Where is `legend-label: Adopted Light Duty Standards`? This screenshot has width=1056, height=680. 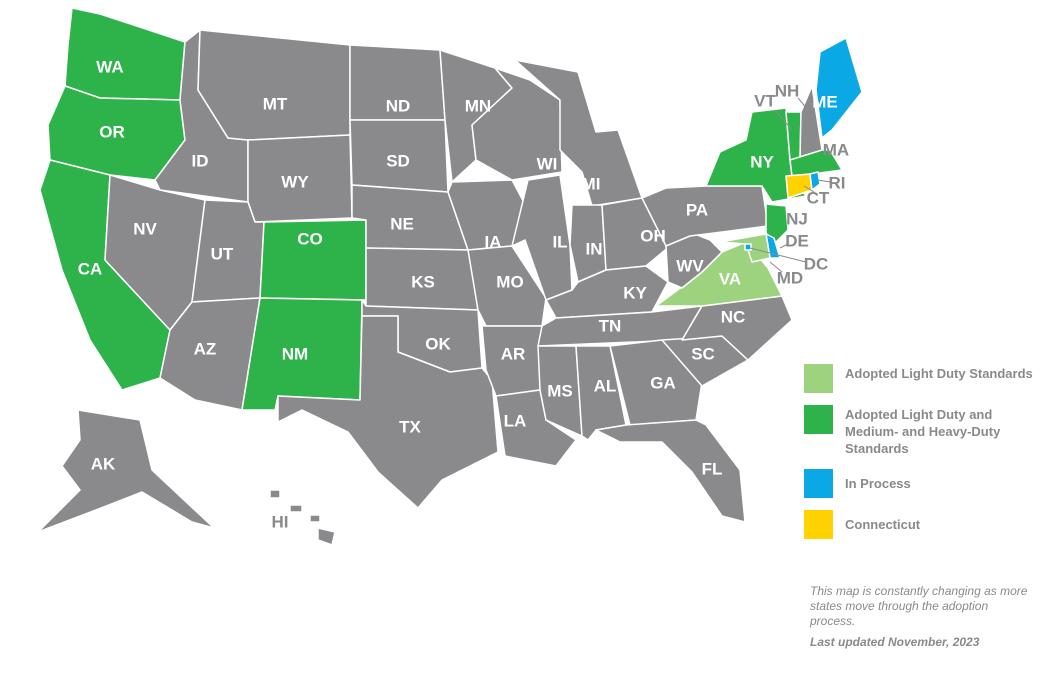 legend-label: Adopted Light Duty Standards is located at coordinates (939, 373).